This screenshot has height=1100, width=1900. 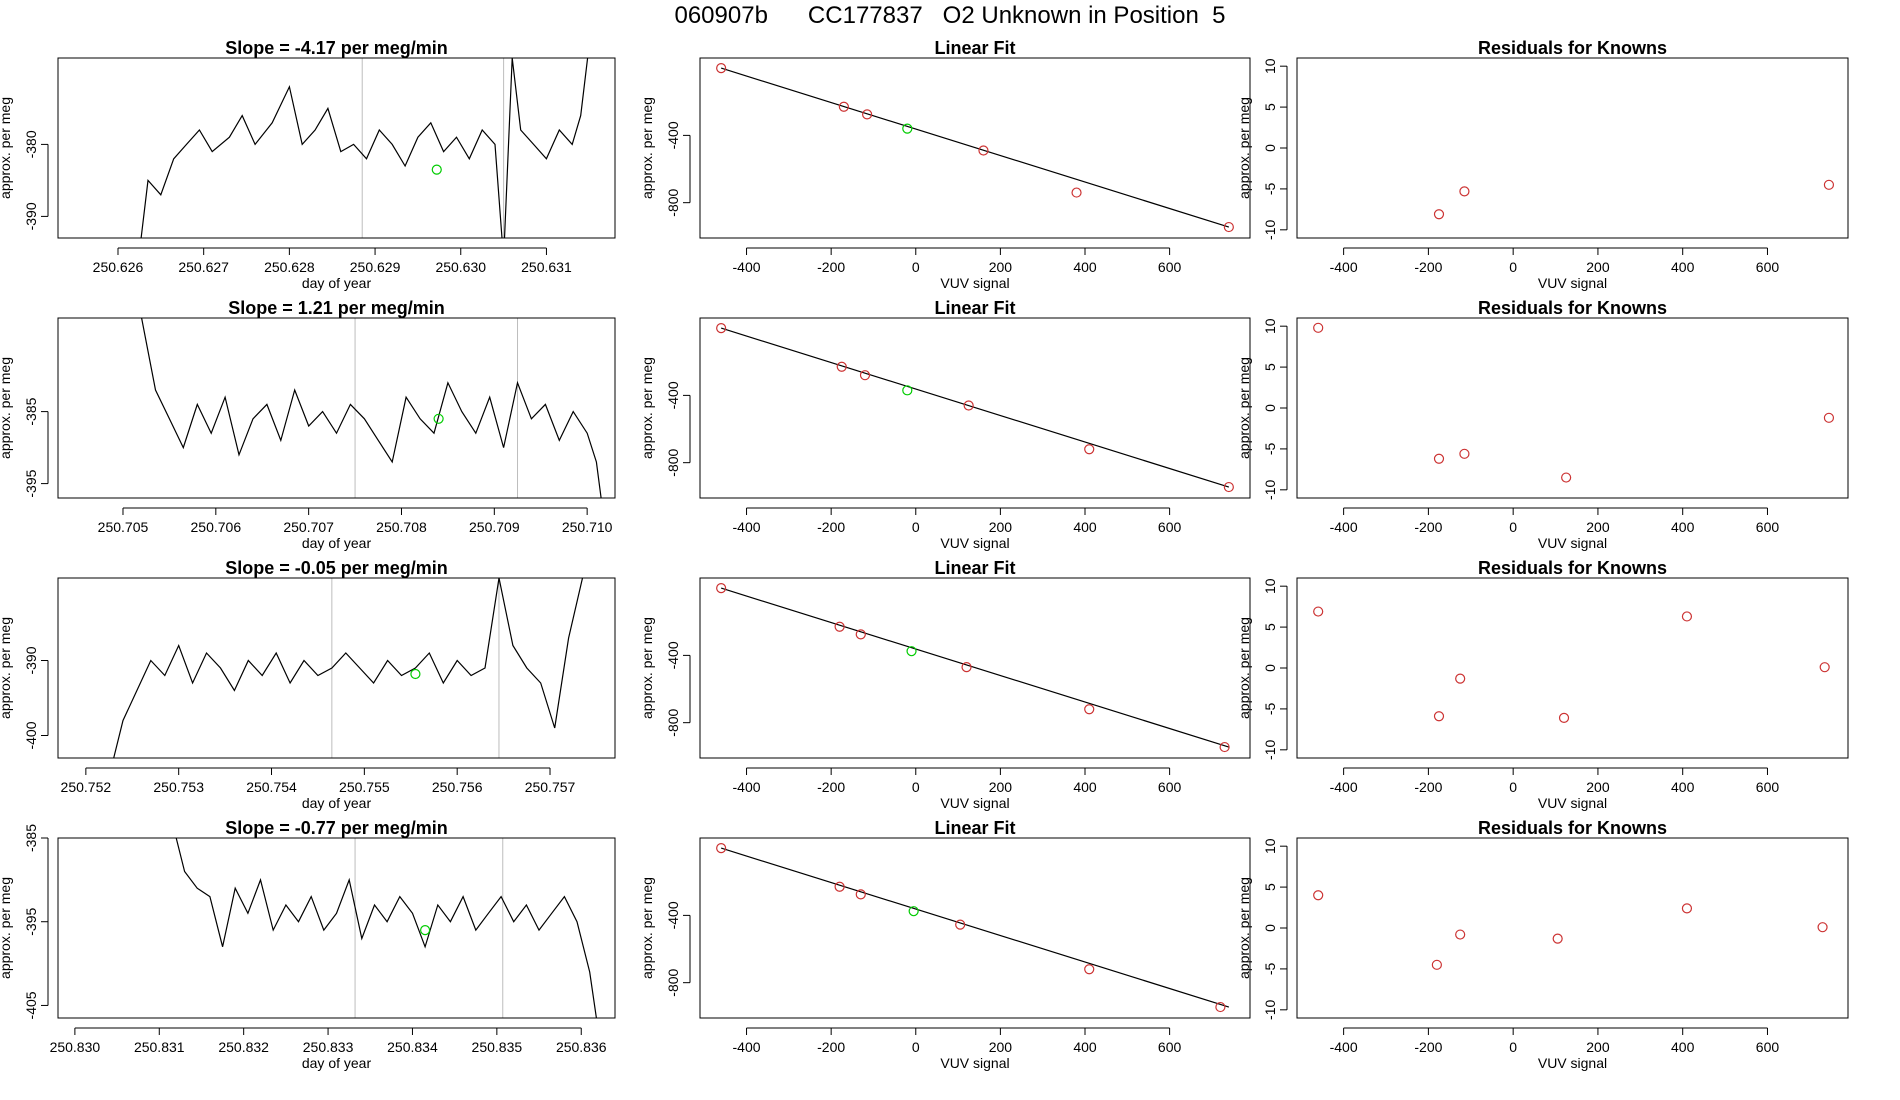 I want to click on y-tick-label: -385, so click(x=31, y=838).